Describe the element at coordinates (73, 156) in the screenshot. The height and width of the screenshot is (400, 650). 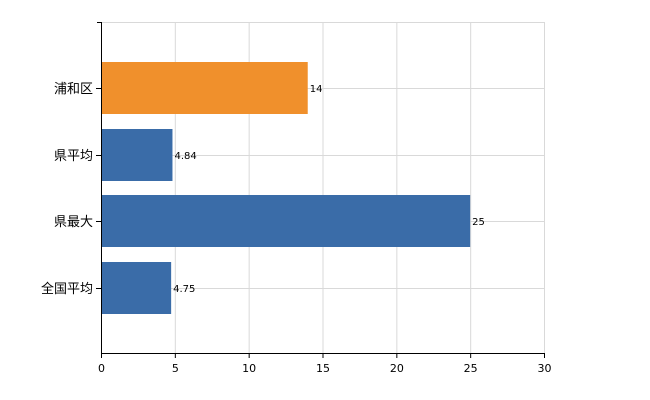
I see `category-label-1: 県平均` at that location.